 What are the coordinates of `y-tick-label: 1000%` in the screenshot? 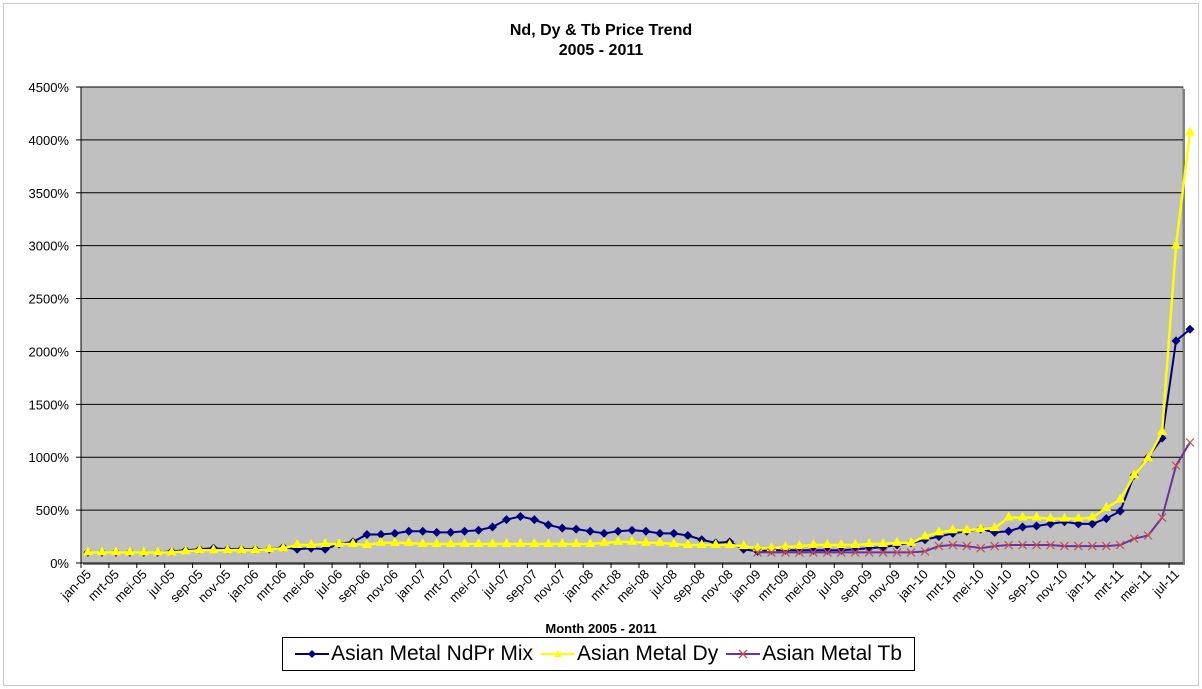 It's located at (49, 457).